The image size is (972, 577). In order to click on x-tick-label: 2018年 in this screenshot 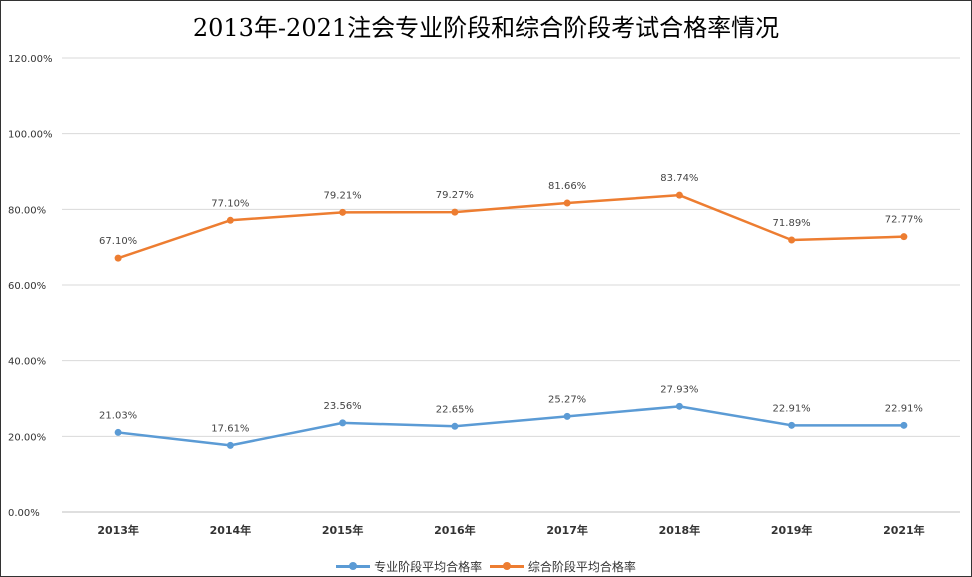, I will do `click(680, 530)`.